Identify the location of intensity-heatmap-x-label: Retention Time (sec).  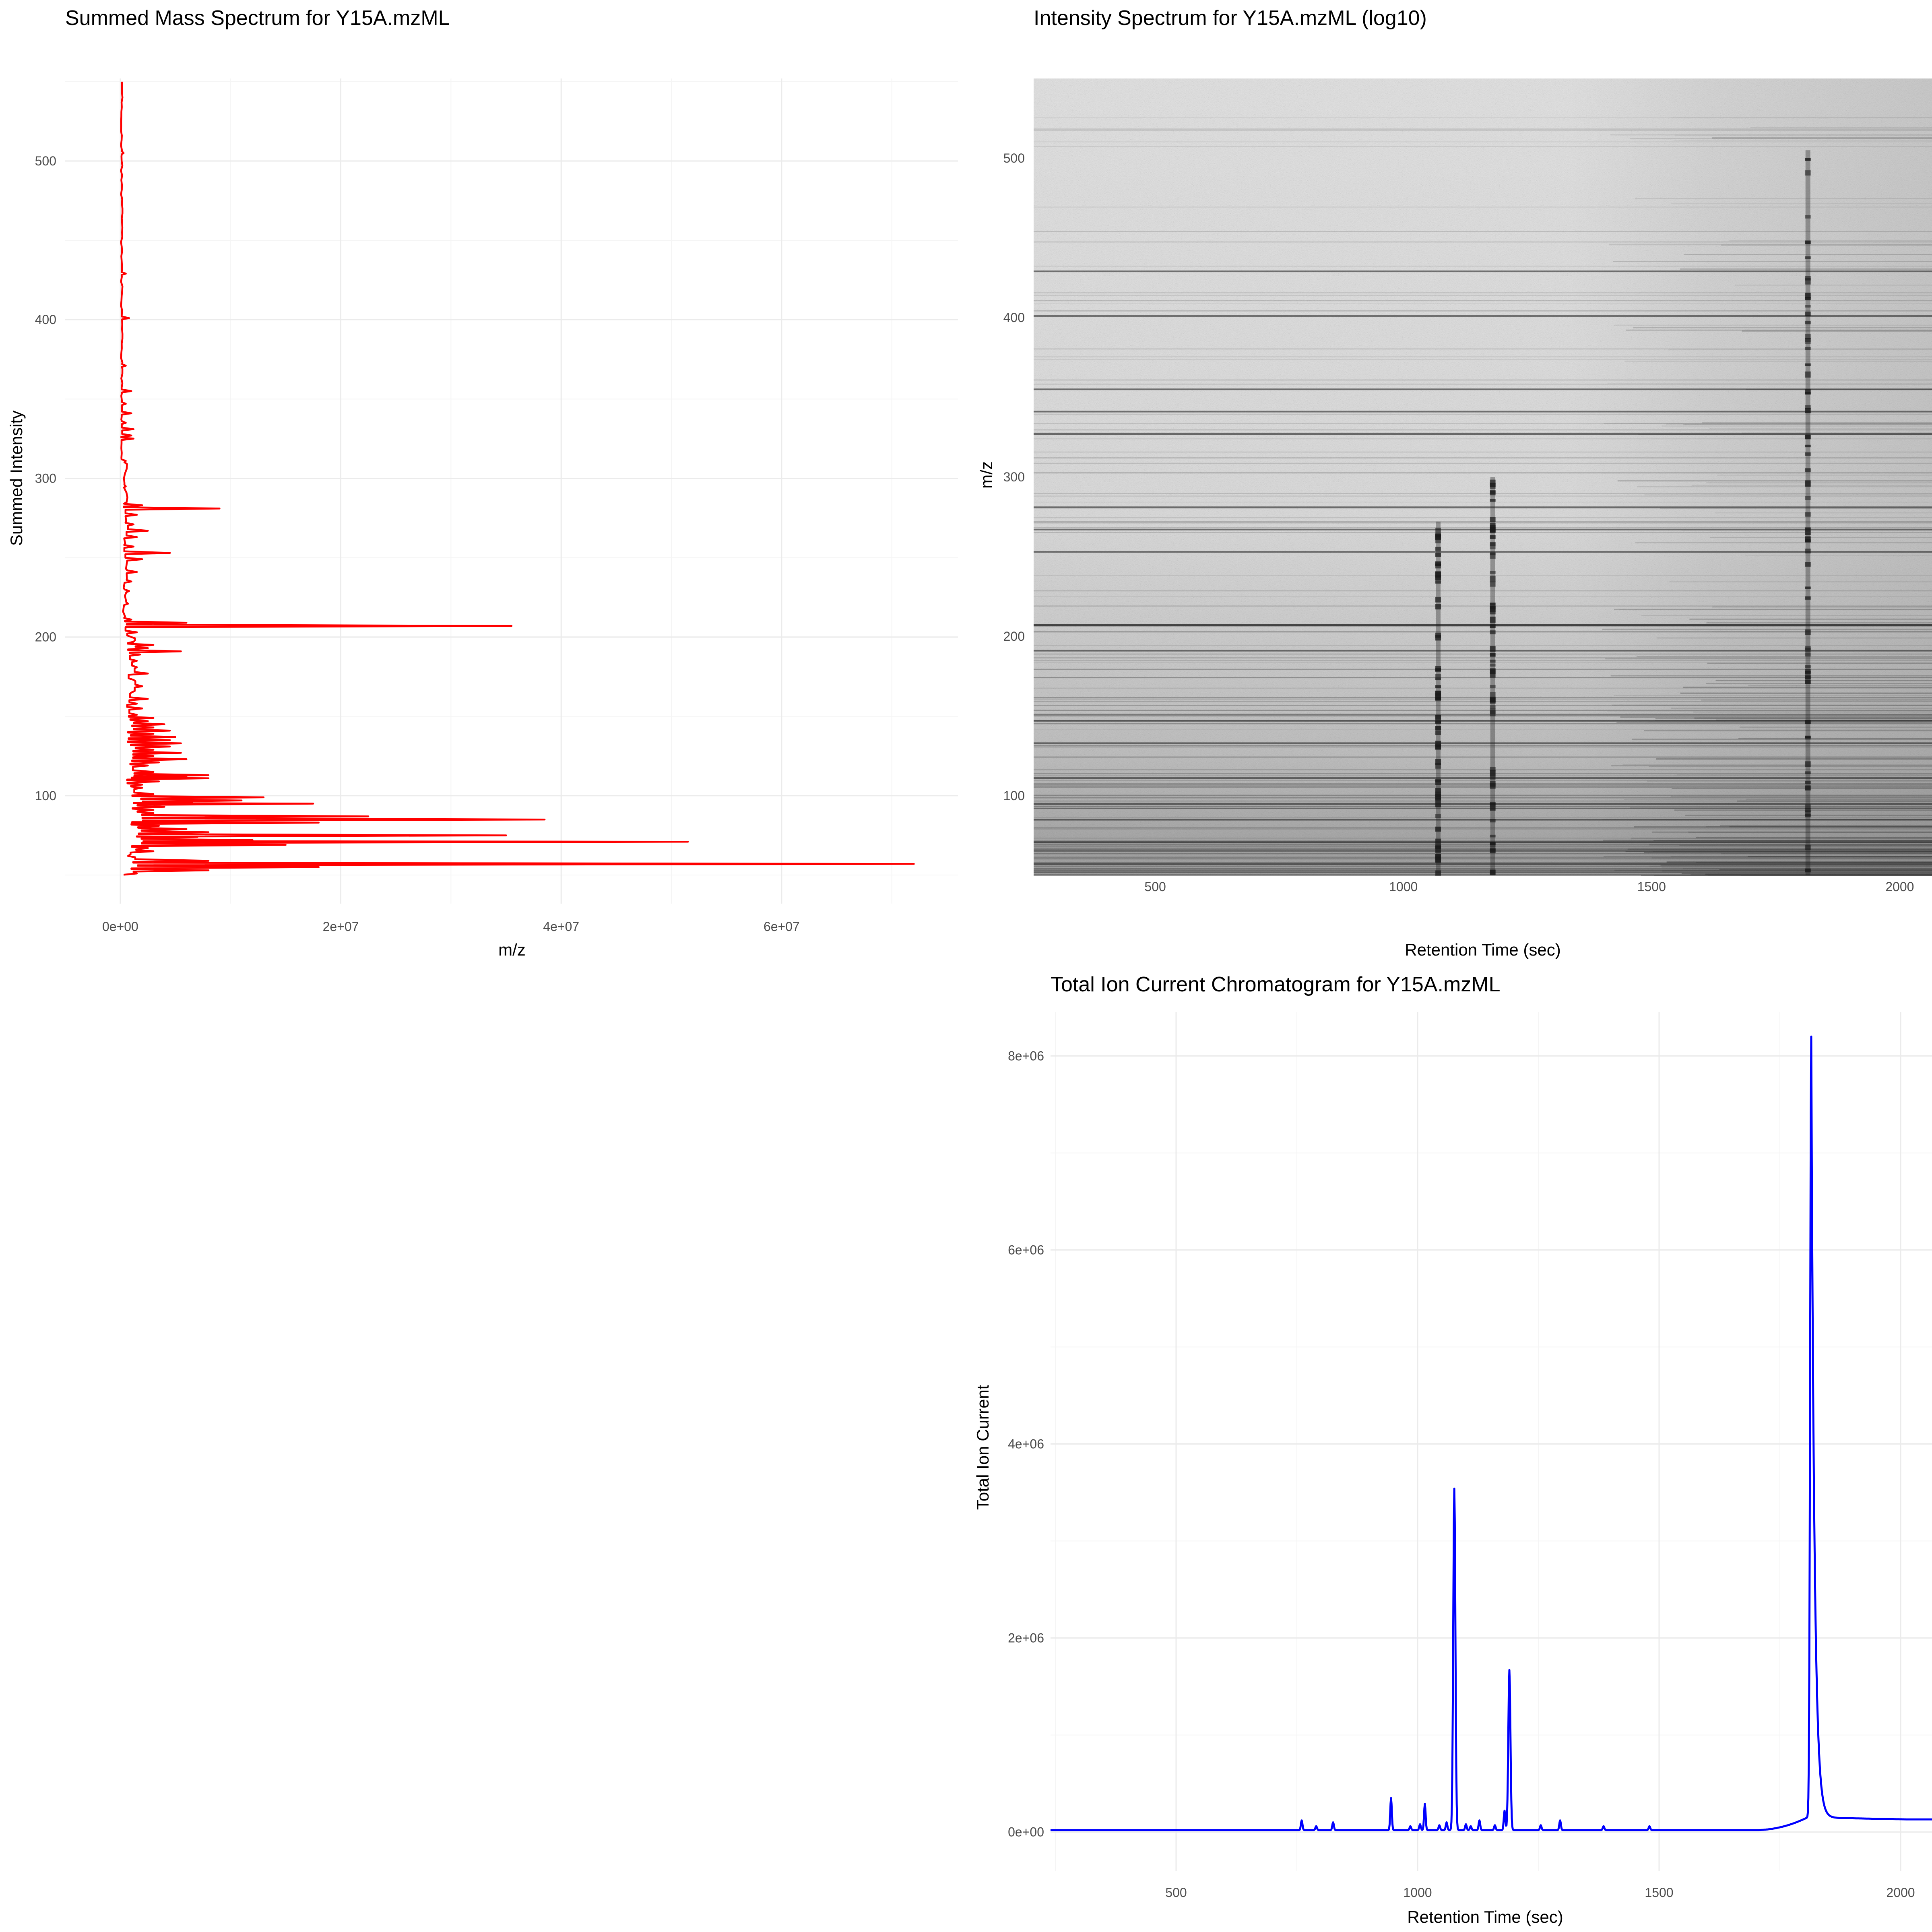
(1482, 949).